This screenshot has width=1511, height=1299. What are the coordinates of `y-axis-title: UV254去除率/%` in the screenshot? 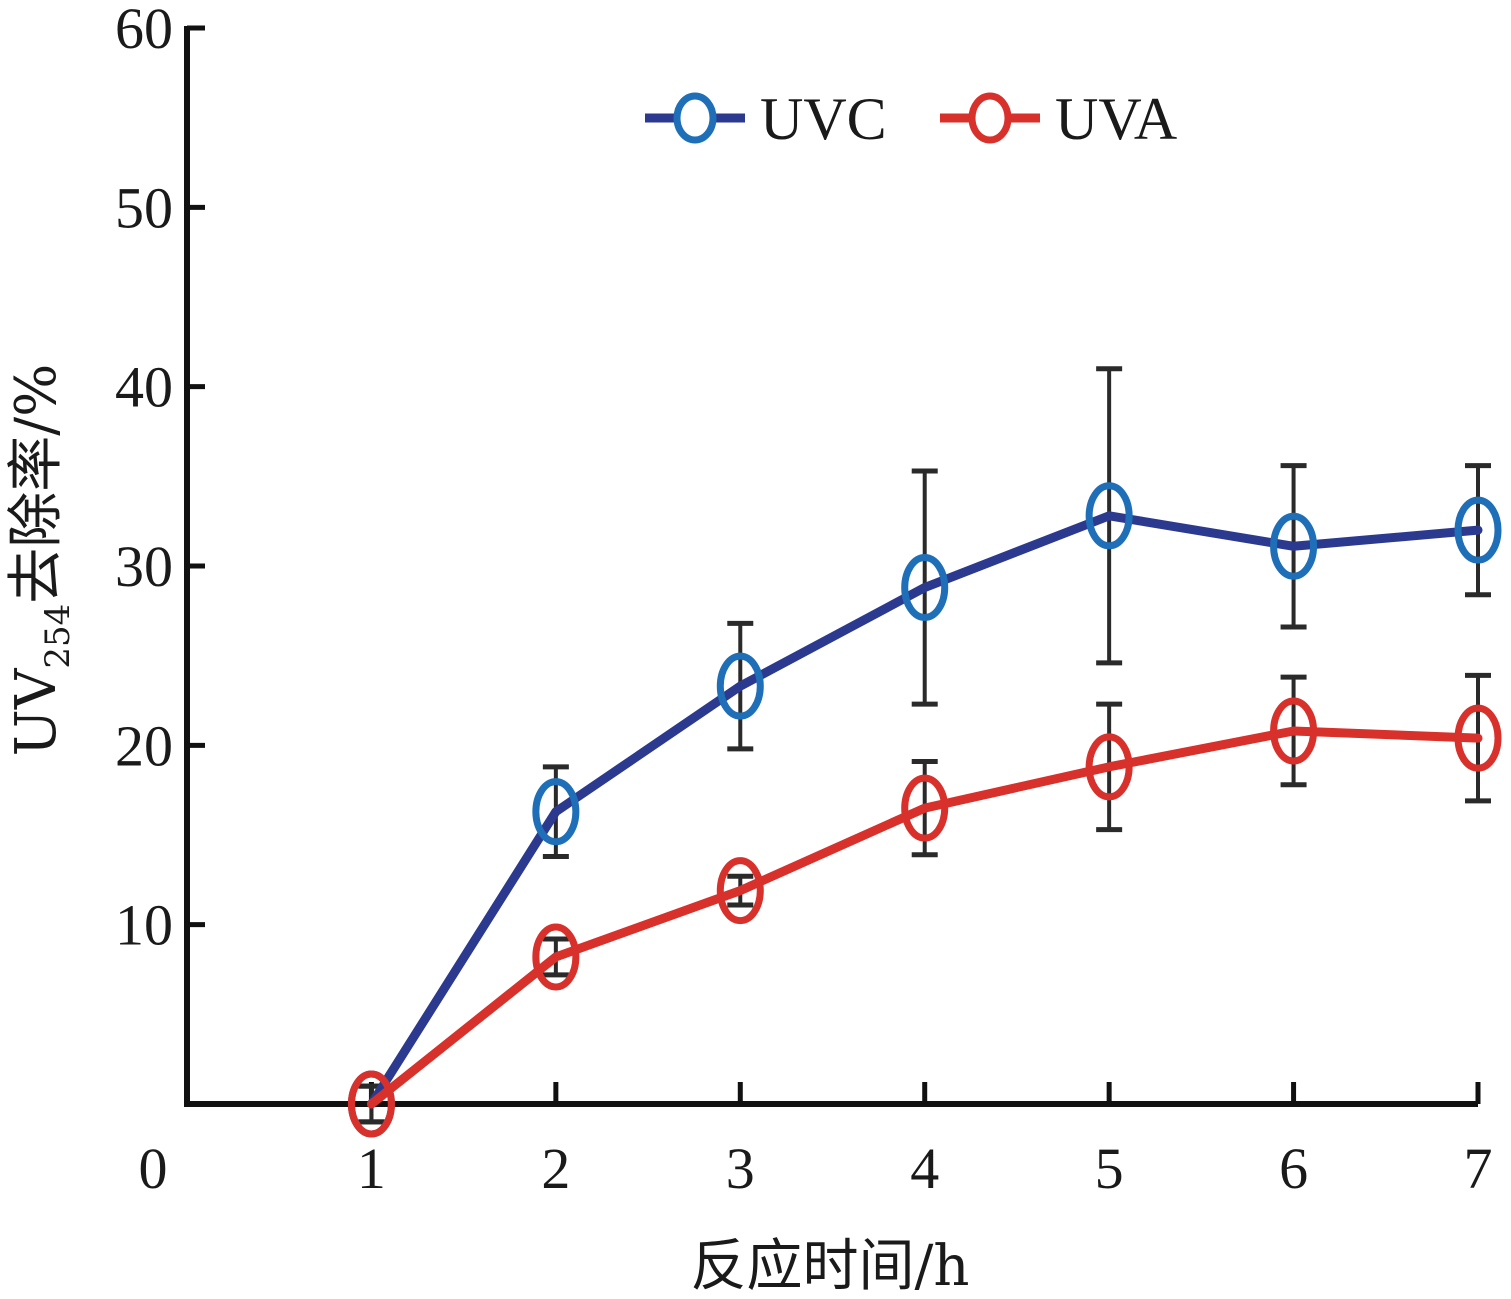 It's located at (41, 560).